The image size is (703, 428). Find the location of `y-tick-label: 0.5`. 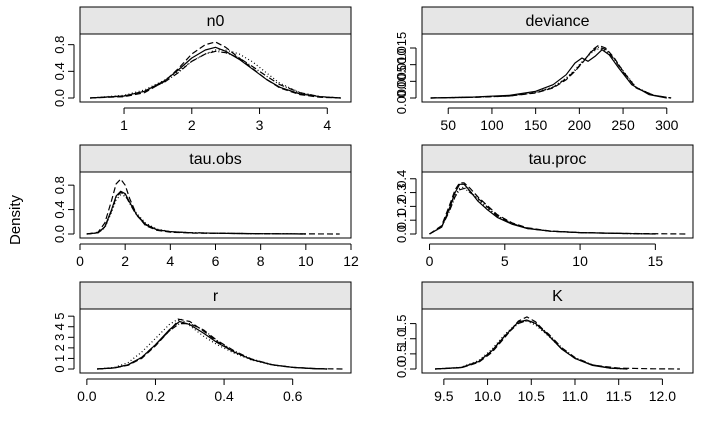

y-tick-label: 0.5 is located at coordinates (401, 354).